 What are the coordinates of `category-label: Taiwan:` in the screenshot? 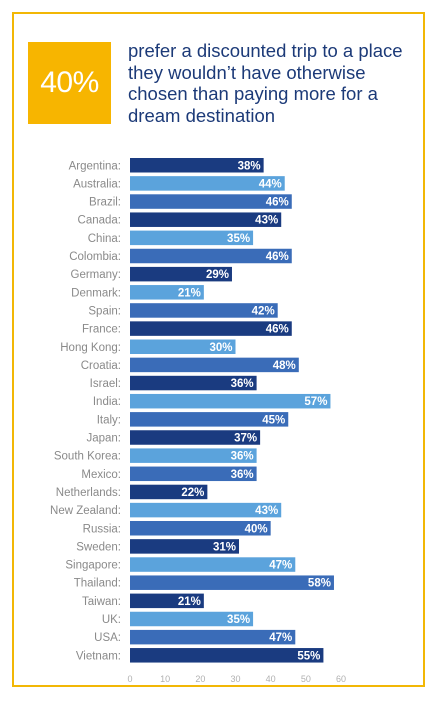 It's located at (101, 602).